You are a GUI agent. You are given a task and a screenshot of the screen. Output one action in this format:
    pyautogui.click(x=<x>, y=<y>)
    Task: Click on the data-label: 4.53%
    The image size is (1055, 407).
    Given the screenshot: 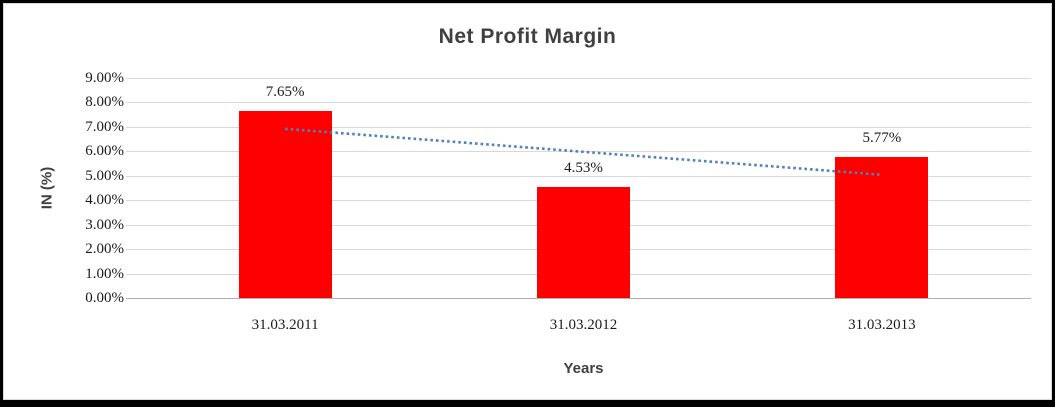 What is the action you would take?
    pyautogui.click(x=583, y=168)
    